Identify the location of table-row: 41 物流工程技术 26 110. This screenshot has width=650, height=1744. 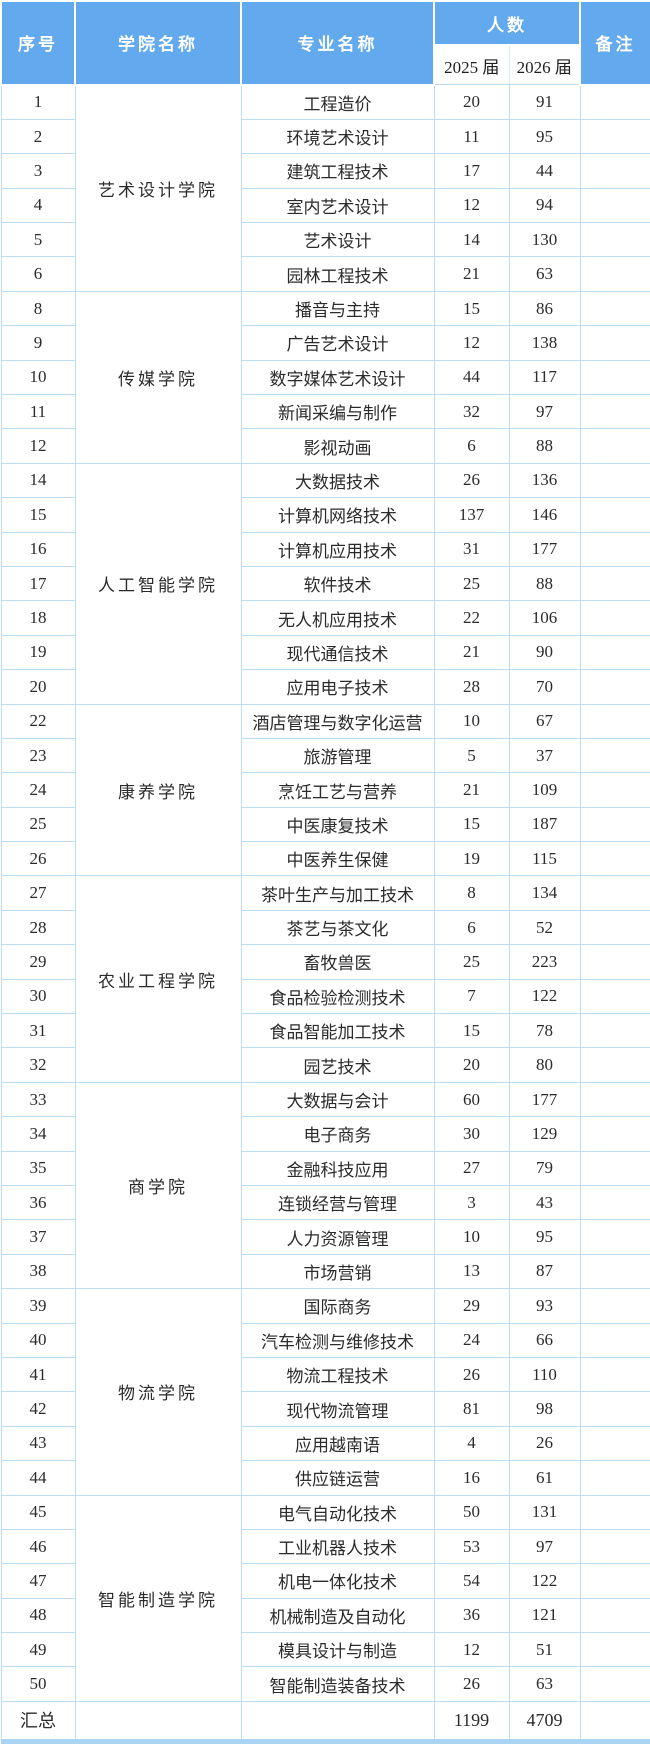
(325, 1374).